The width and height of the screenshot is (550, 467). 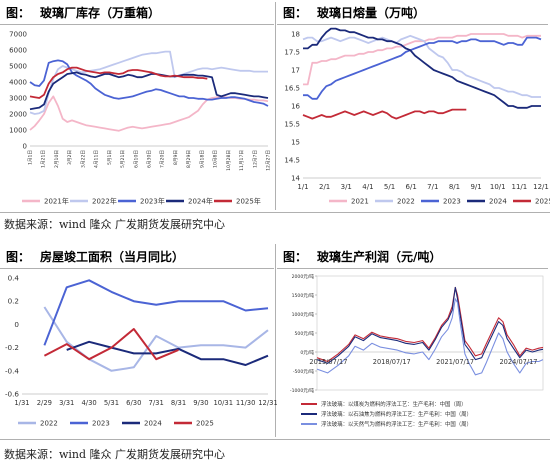 I want to click on melt-legend-label: 2024, so click(x=498, y=202).